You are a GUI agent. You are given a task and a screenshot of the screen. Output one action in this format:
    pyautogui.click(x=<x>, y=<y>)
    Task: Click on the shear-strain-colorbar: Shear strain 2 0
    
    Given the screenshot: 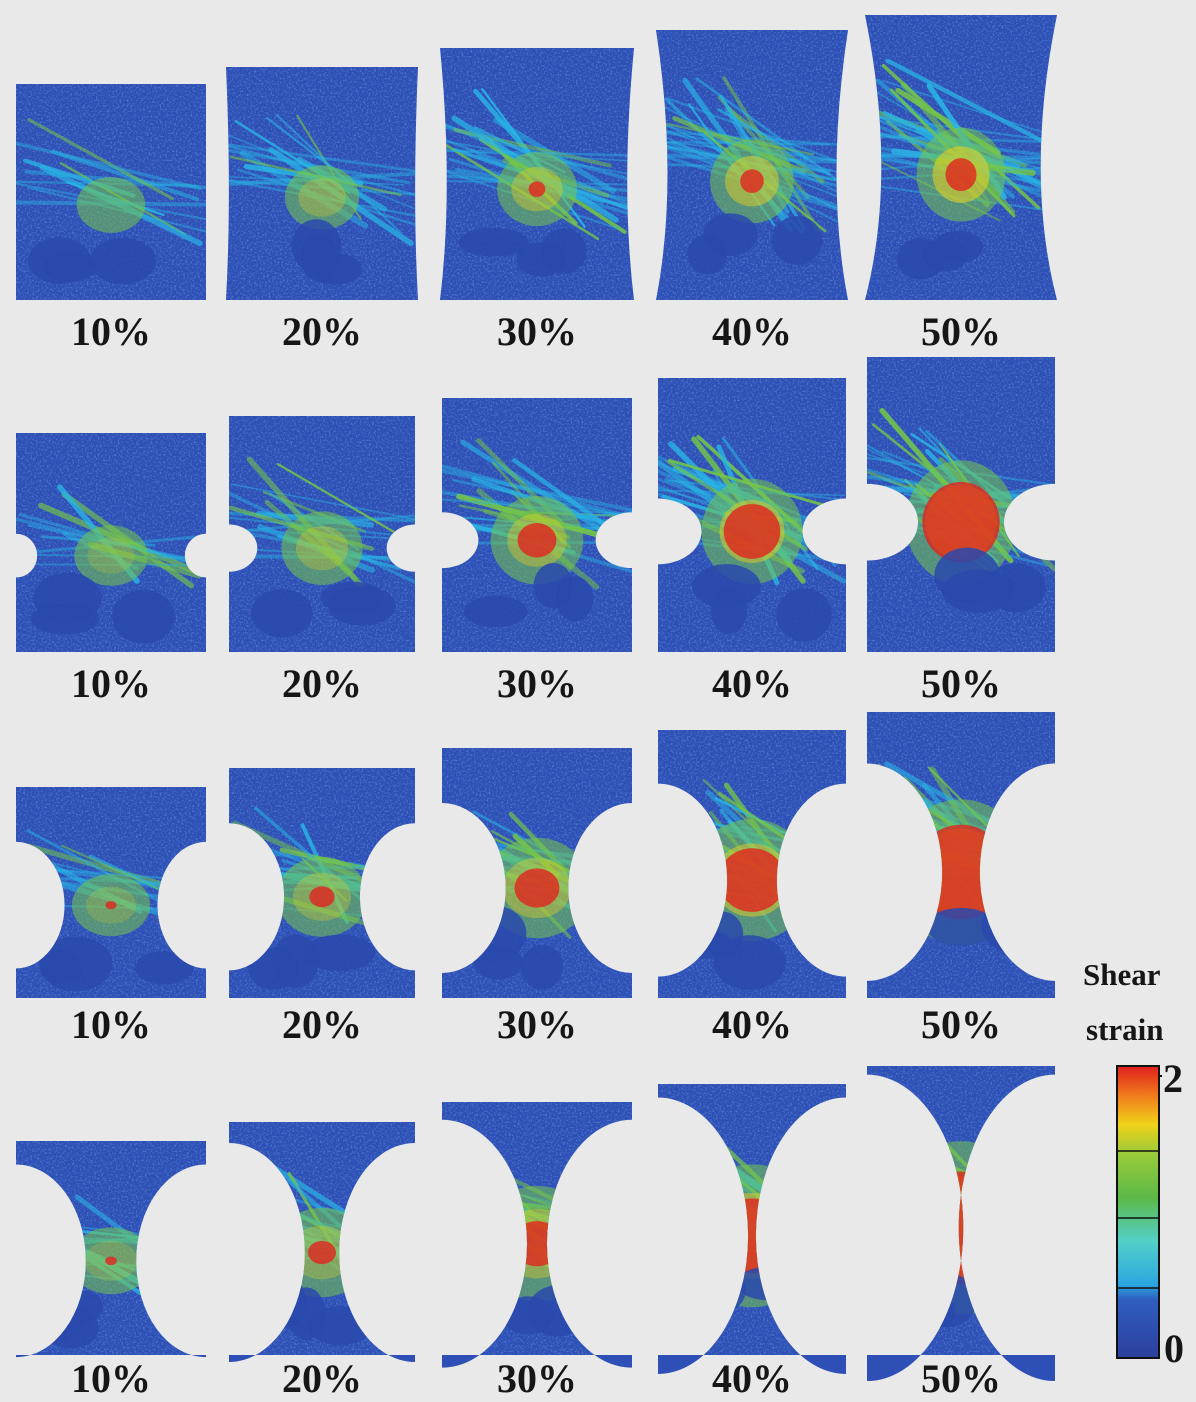 What is the action you would take?
    pyautogui.click(x=1133, y=1164)
    